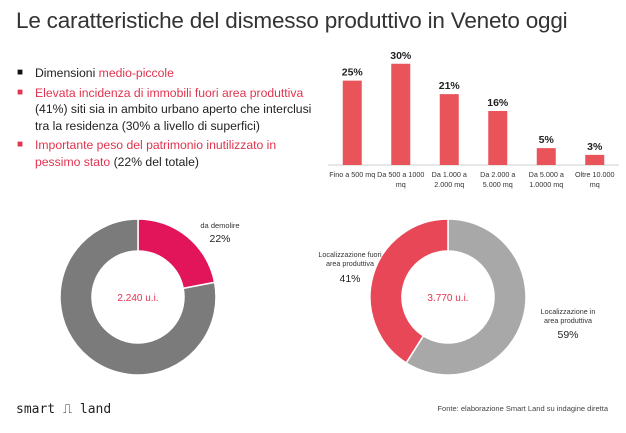  What do you see at coordinates (401, 56) in the screenshot?
I see `bar-value-label: 30%` at bounding box center [401, 56].